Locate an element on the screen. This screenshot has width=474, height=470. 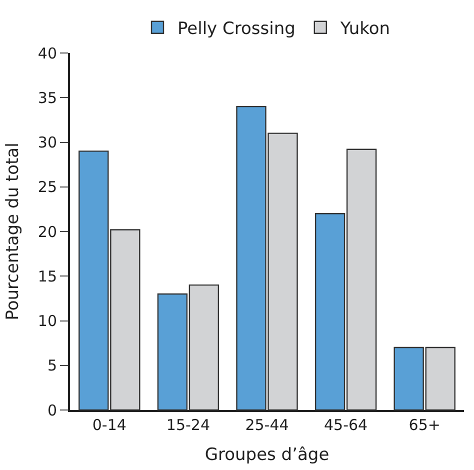
legend-label: Yukon is located at coordinates (364, 29).